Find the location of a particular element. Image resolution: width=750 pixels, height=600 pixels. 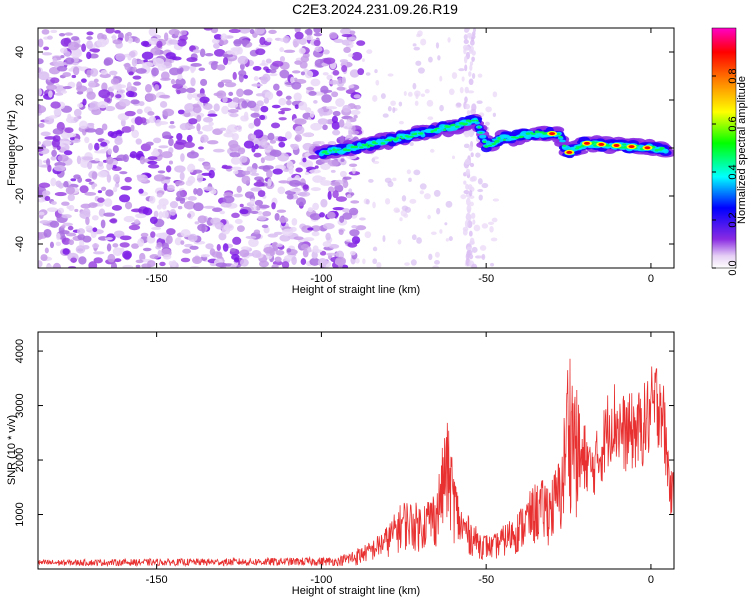

colorbar-tick-label: 0.4 is located at coordinates (733, 171).